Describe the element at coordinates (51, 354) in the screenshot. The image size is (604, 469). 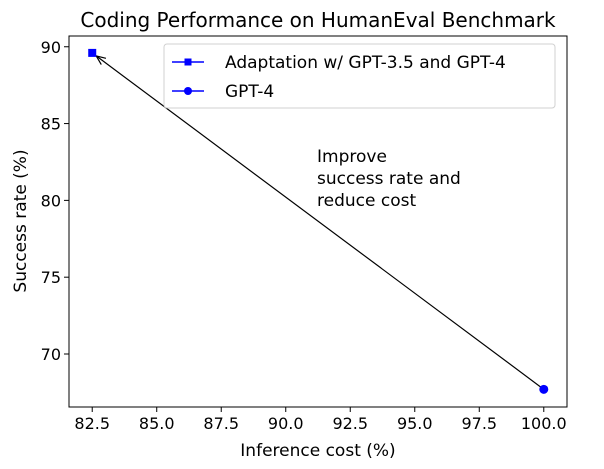
I see `y-tick-label: 70` at that location.